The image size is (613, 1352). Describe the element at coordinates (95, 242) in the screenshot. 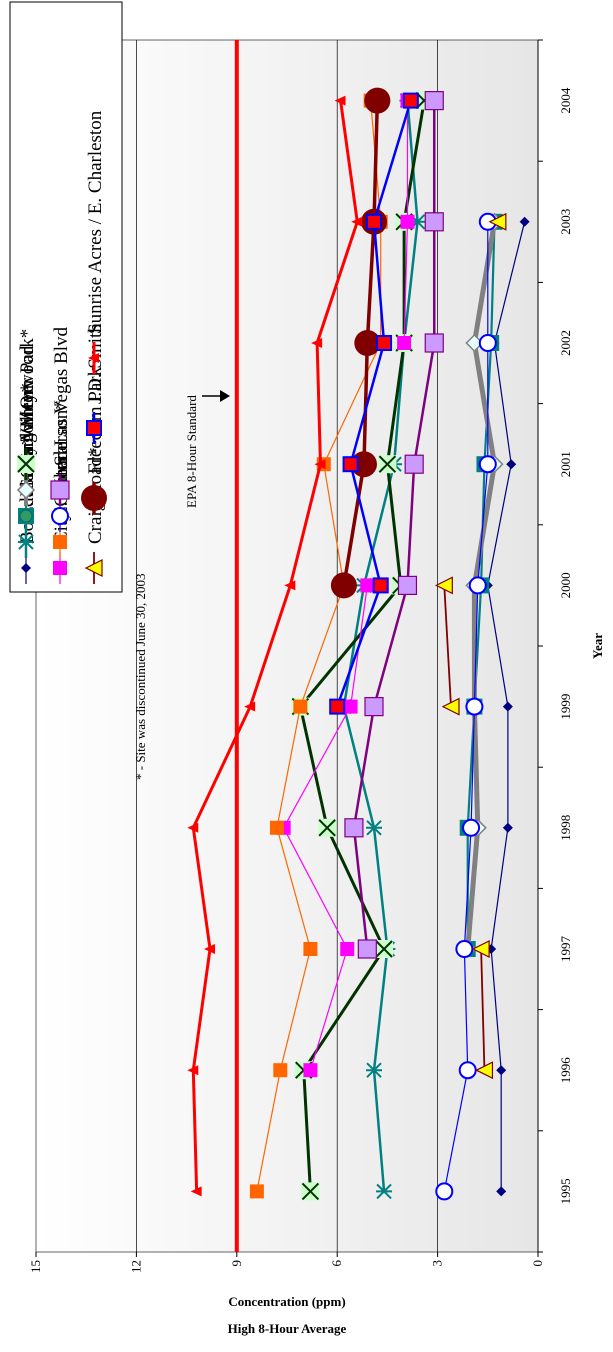

I see `legend-entry: Sunrise Acres / E. Charleston` at that location.